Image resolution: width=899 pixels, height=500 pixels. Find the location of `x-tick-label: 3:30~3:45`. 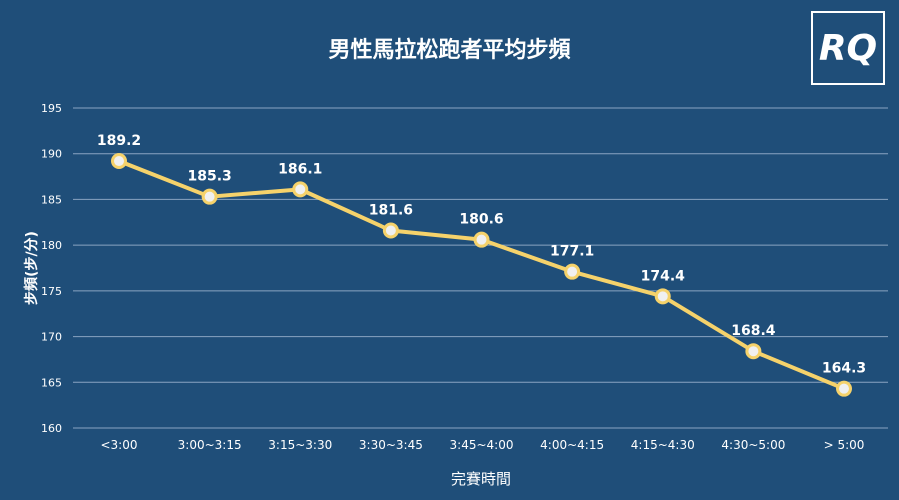

x-tick-label: 3:30~3:45 is located at coordinates (391, 445).